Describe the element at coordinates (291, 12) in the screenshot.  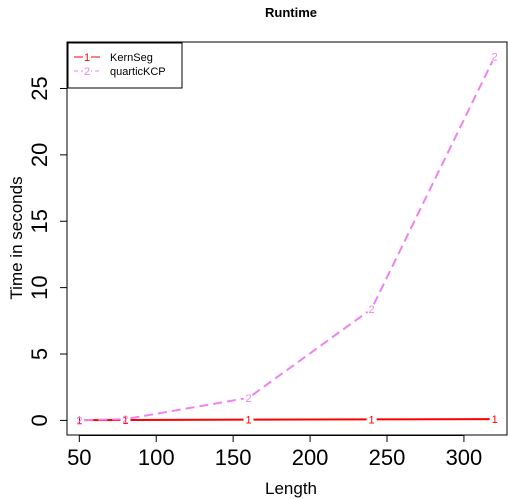
I see `chart-title: Runtime` at that location.